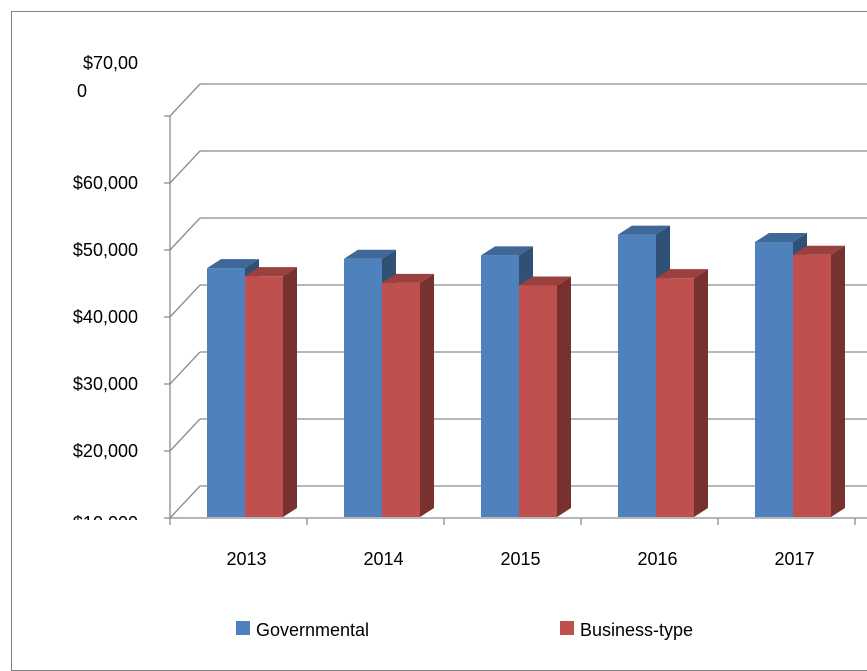 The height and width of the screenshot is (671, 867). I want to click on legend-label: Business-type, so click(636, 630).